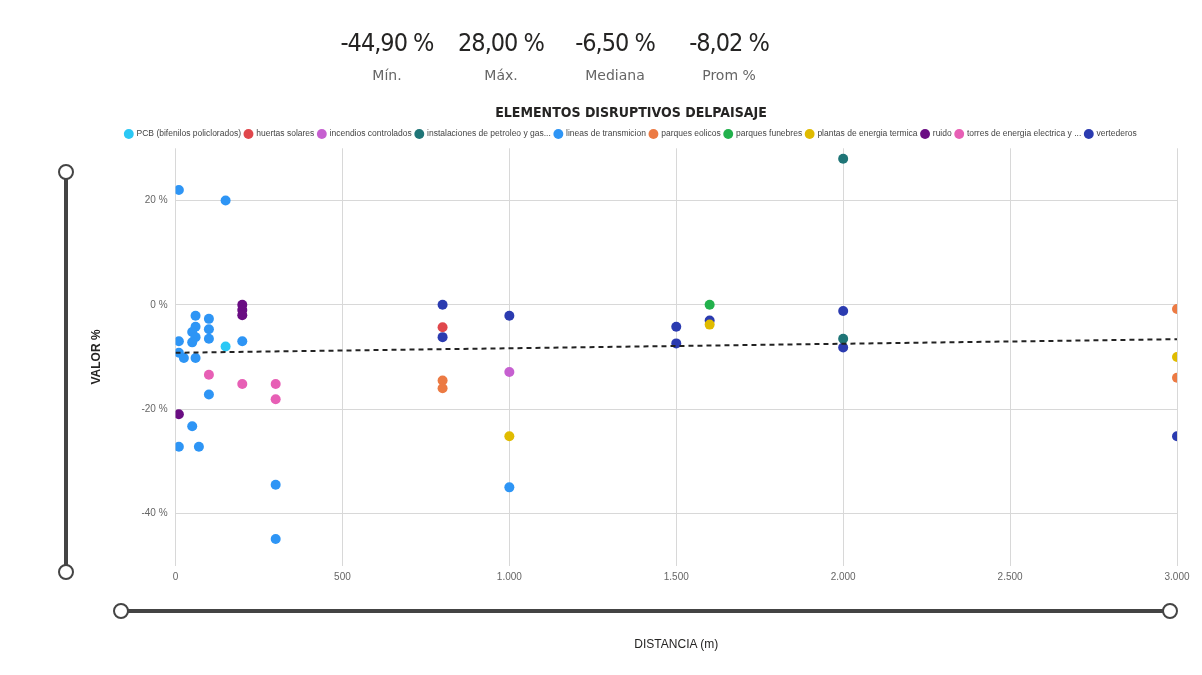  What do you see at coordinates (285, 133) in the screenshot?
I see `legend-label: huertas solares` at bounding box center [285, 133].